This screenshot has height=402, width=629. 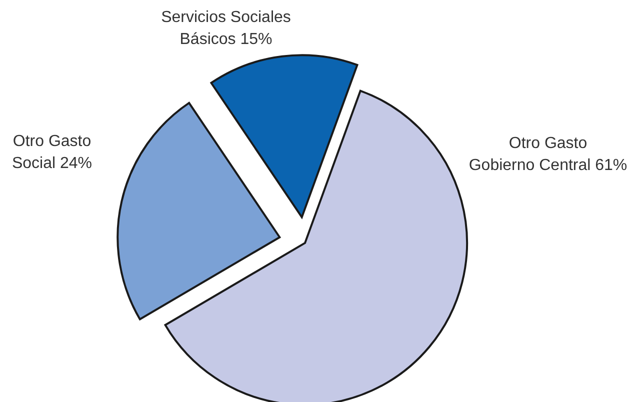 What do you see at coordinates (548, 154) in the screenshot?
I see `slice-label: Otro Gasto Gobierno Central 61%` at bounding box center [548, 154].